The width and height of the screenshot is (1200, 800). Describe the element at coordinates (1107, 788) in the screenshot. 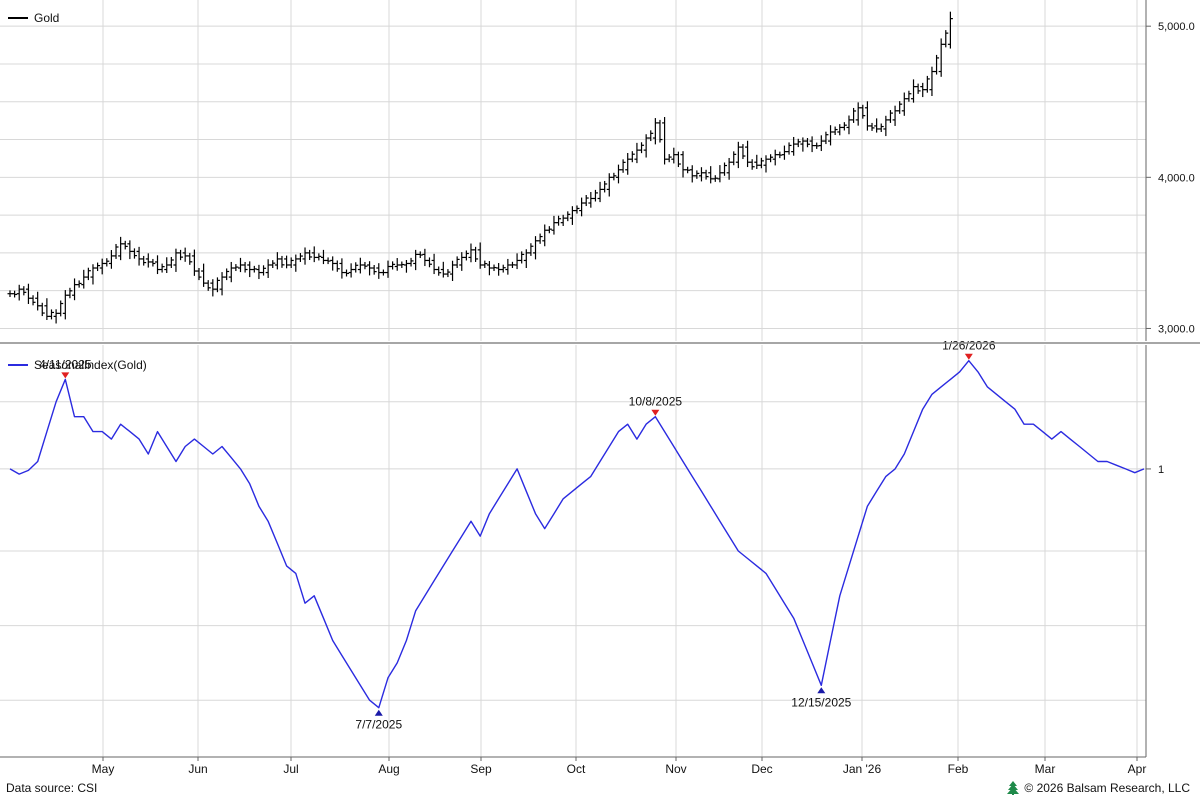

I see `copyright-label: © 2026 Balsam Research, LLC` at that location.